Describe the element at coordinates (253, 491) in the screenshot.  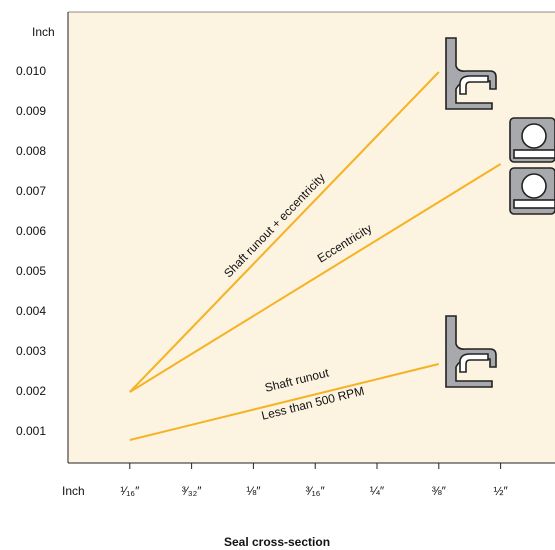
I see `x-tick-label: ⅛″` at that location.